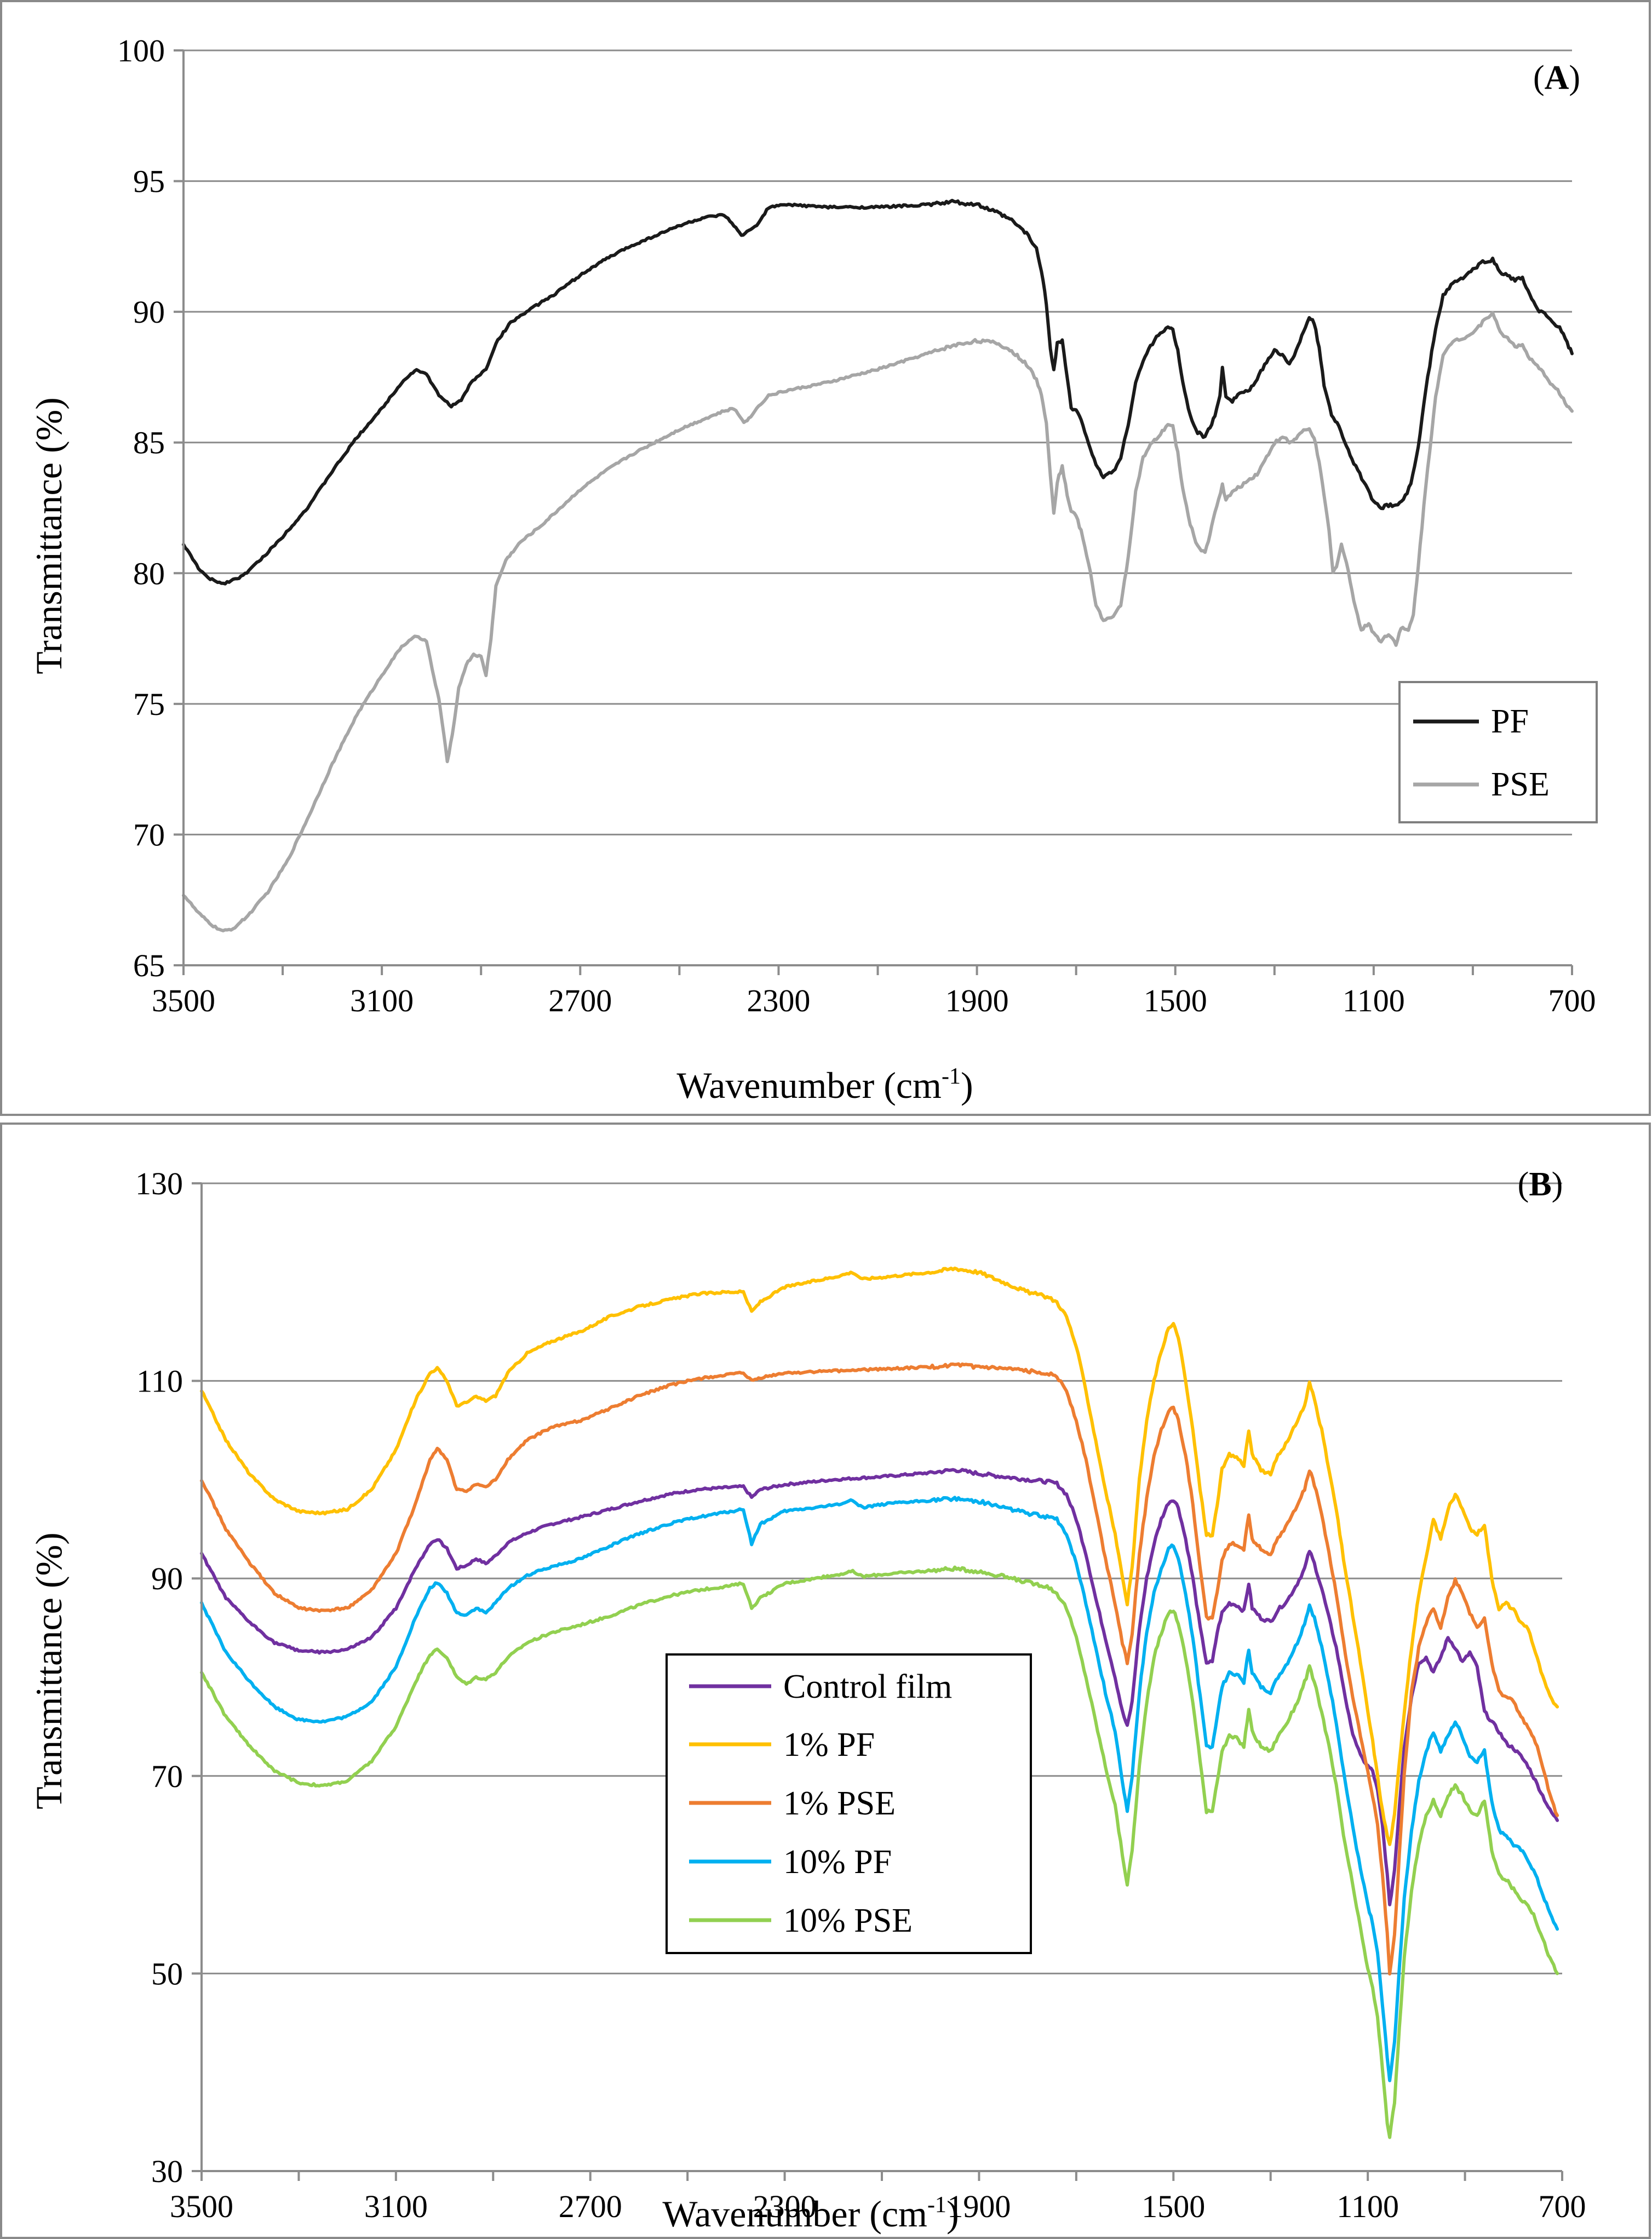 This screenshot has width=1652, height=2239. What do you see at coordinates (167, 1973) in the screenshot?
I see `panel-b-y-tick-label-50: 50` at bounding box center [167, 1973].